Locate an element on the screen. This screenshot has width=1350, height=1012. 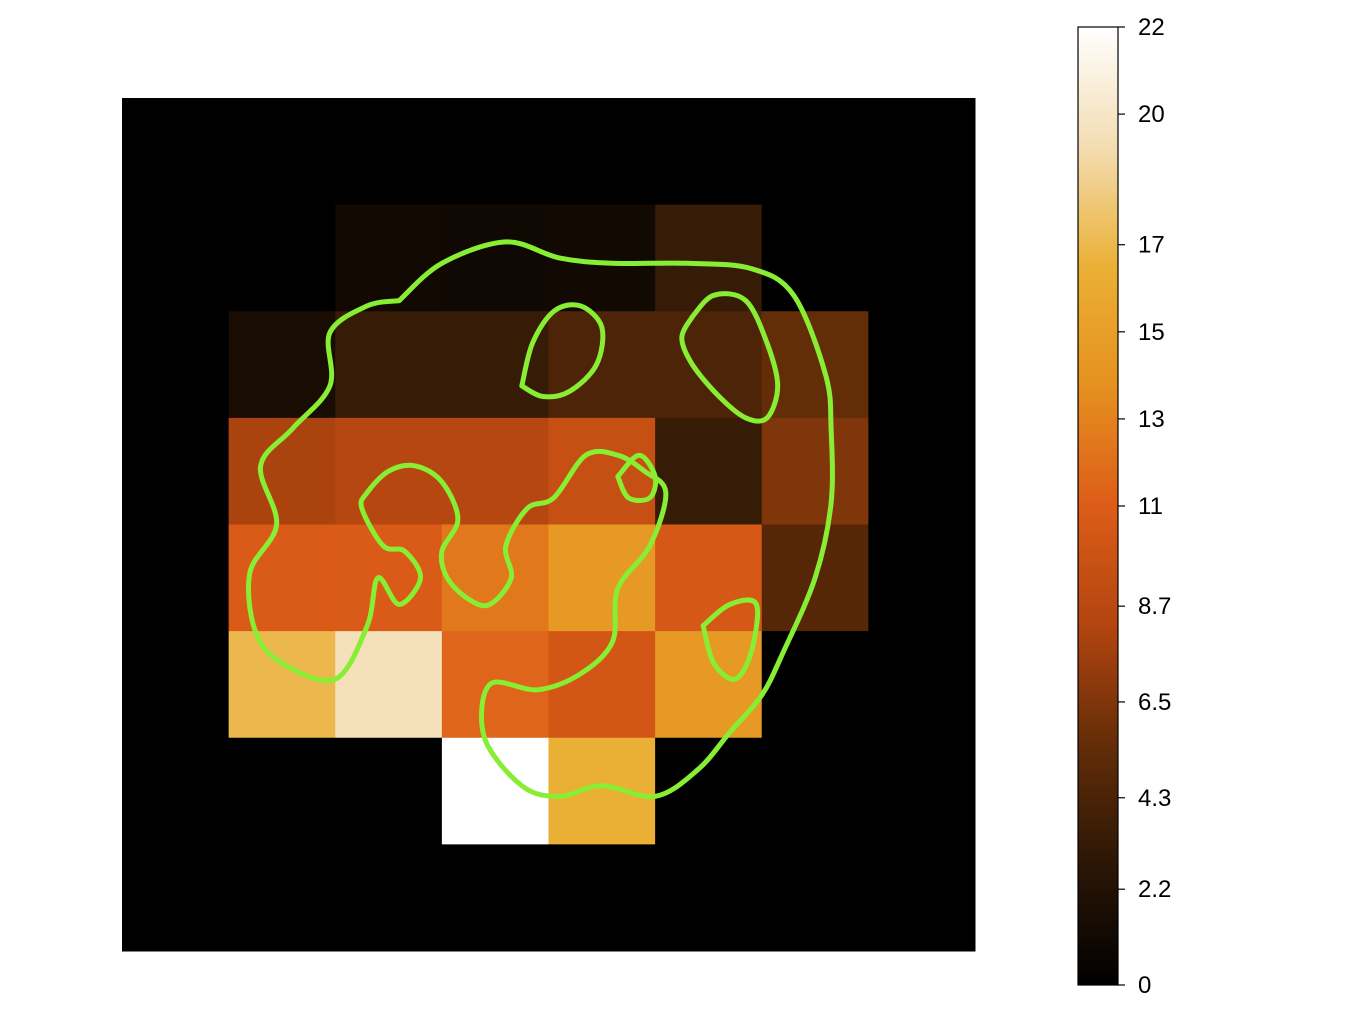
colorbar-tick-label: 13 is located at coordinates (1151, 419).